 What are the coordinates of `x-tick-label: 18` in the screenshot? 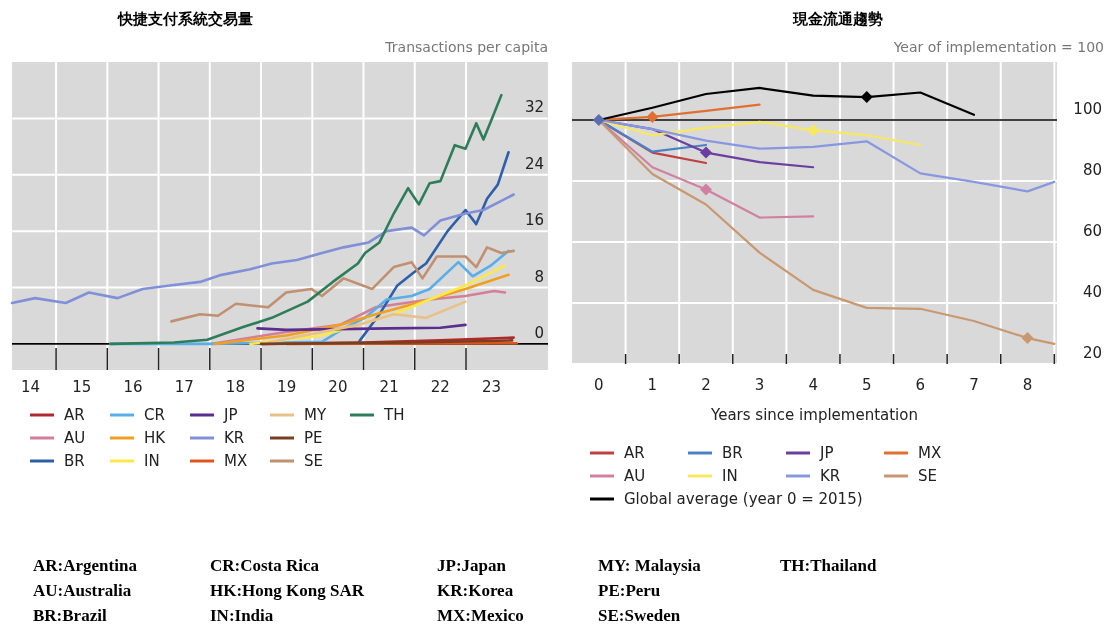 It's located at (235, 387).